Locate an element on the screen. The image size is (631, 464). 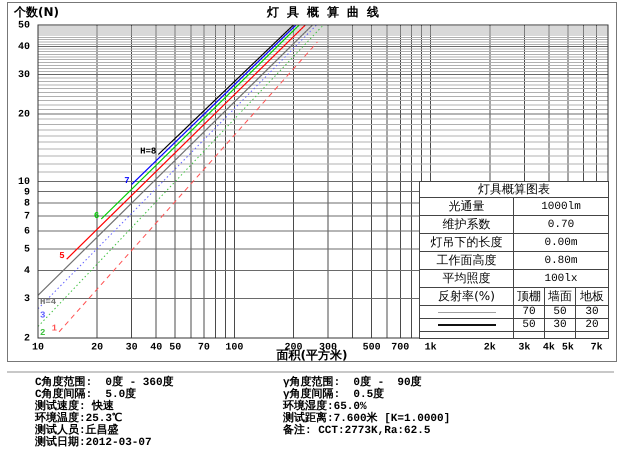
annotation: 灯吊下的长度 is located at coordinates (466, 242).